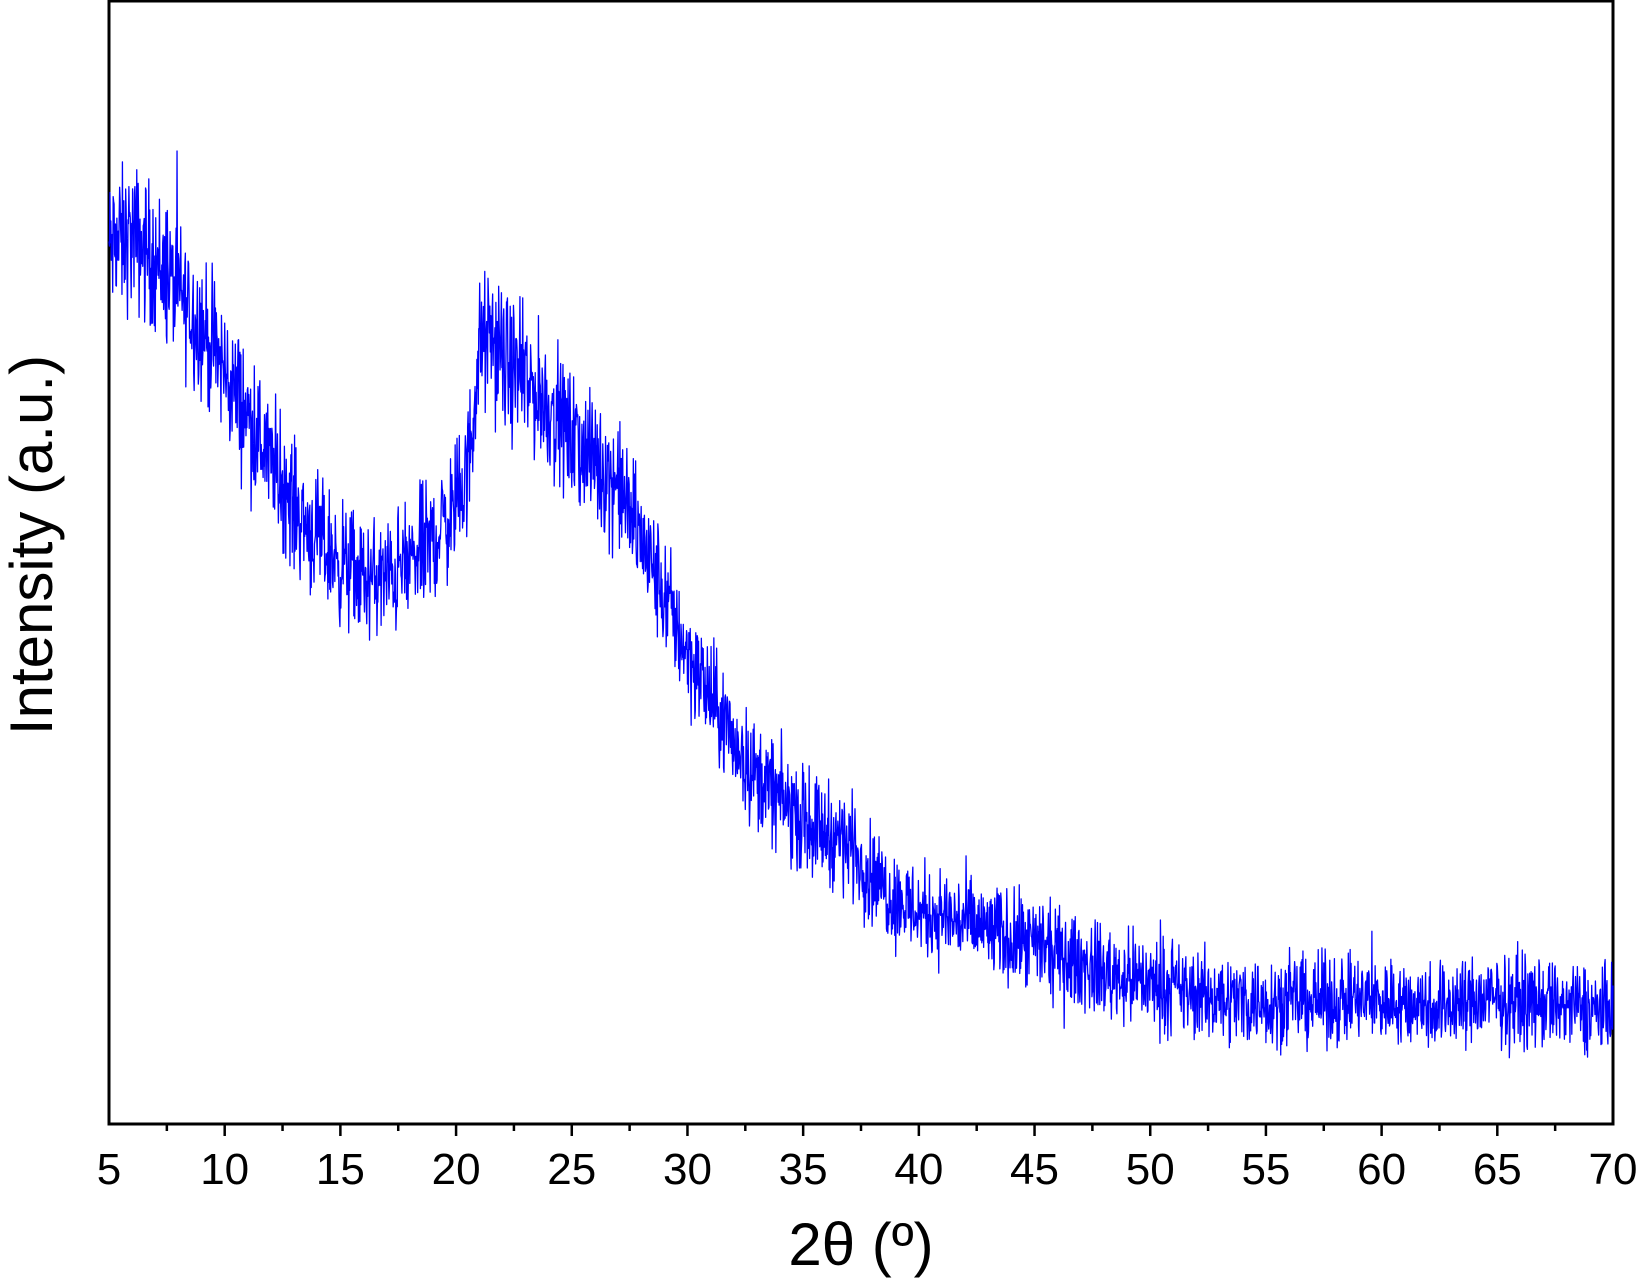 The width and height of the screenshot is (1642, 1281). I want to click on y-axis-title: Intensity (a.u.), so click(32, 545).